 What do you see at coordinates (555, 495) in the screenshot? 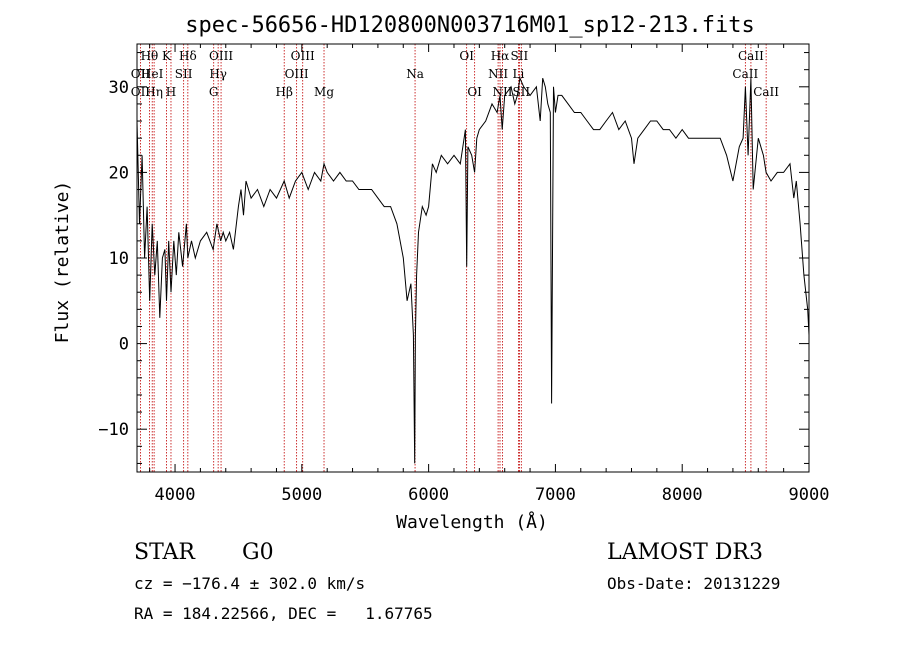
I see `x-tick-label: 7000` at bounding box center [555, 495].